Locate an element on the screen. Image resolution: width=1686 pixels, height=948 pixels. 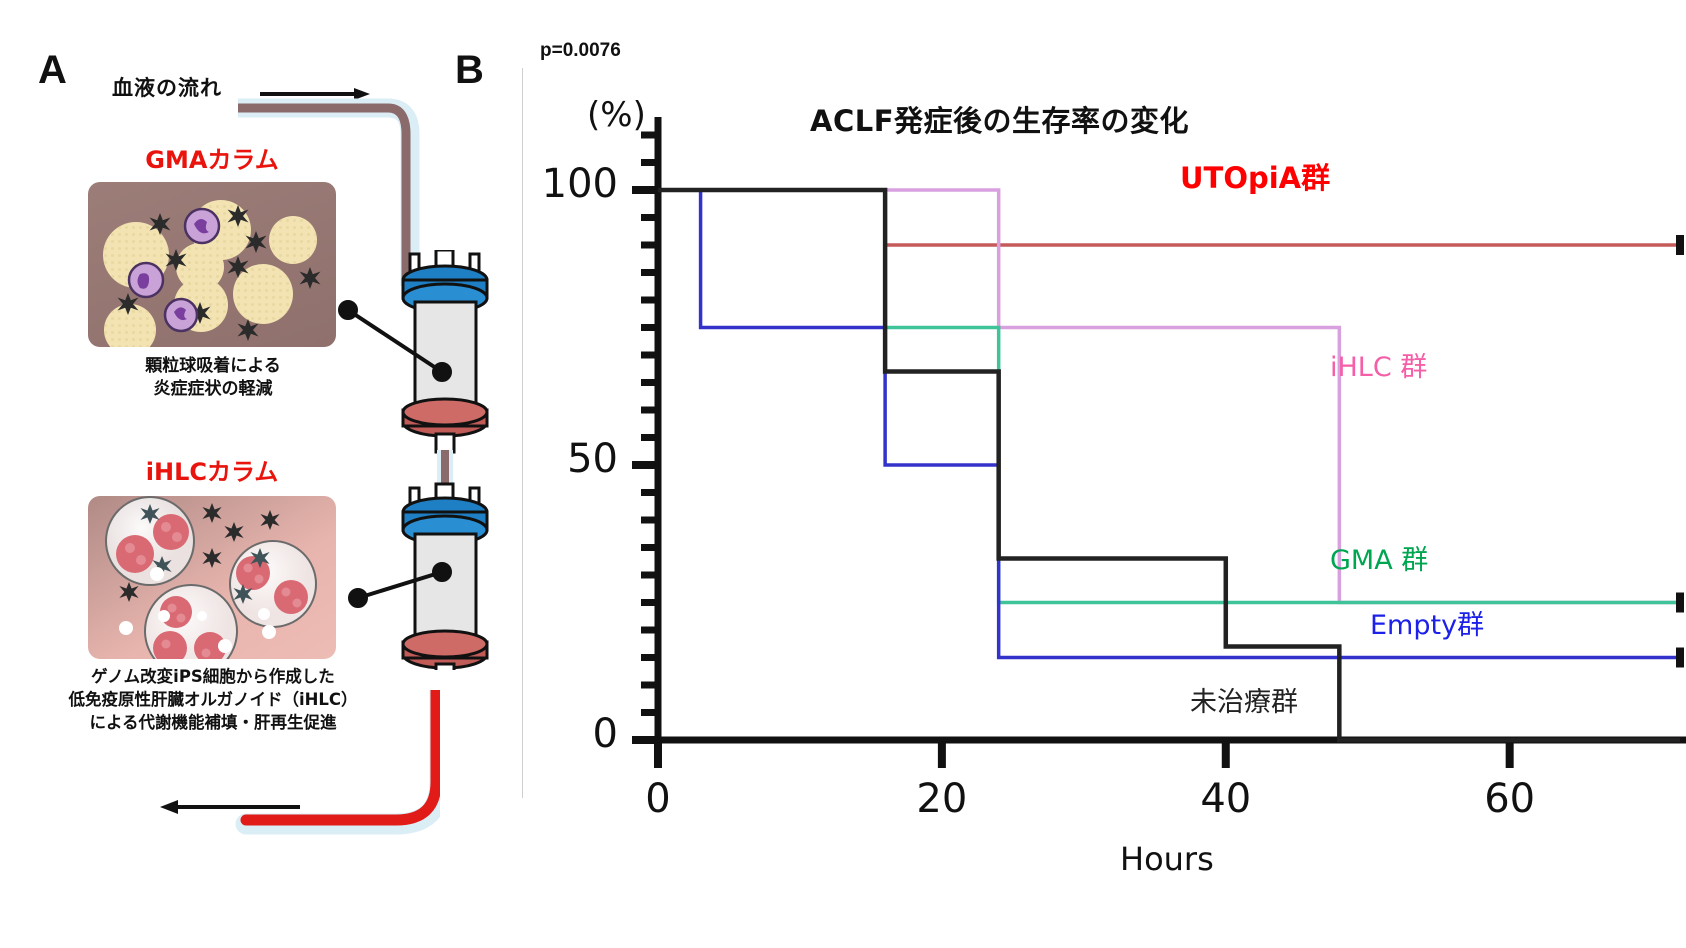
x-tick-label: 20 is located at coordinates (942, 799).